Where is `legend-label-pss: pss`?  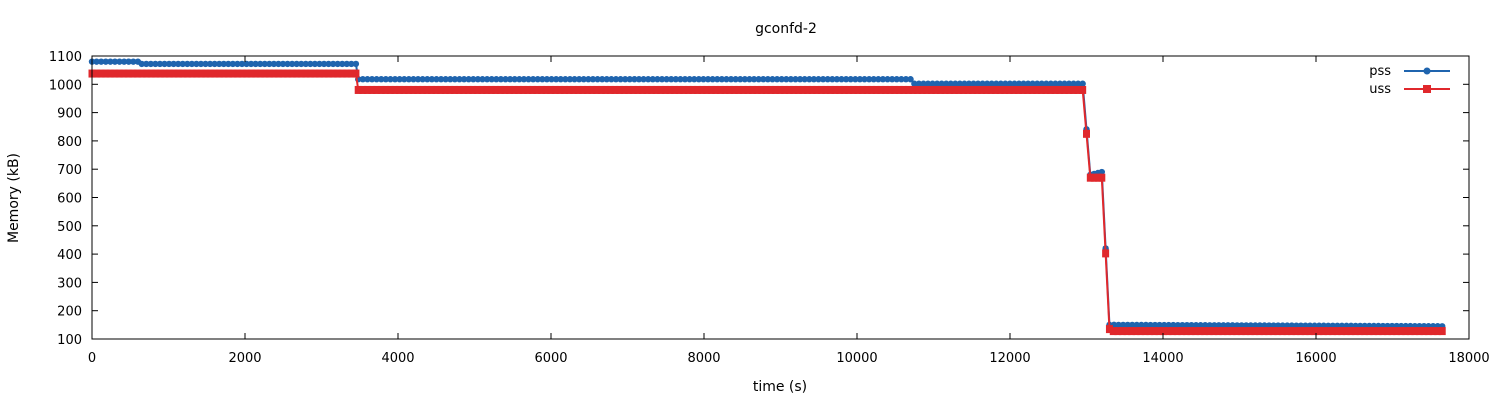
legend-label-pss: pss is located at coordinates (1380, 71).